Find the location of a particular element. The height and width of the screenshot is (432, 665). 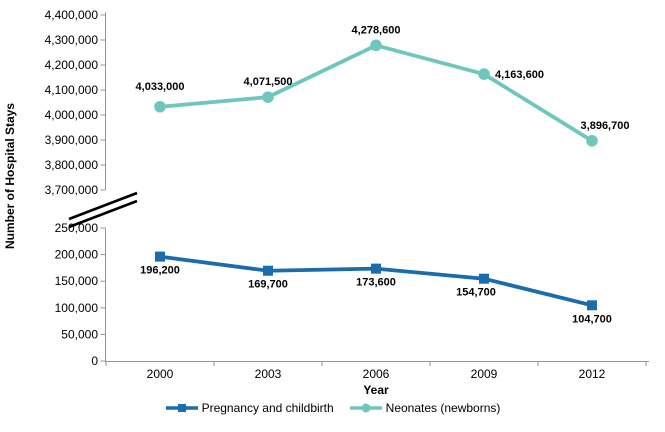

data-label: 169,700 is located at coordinates (268, 285).